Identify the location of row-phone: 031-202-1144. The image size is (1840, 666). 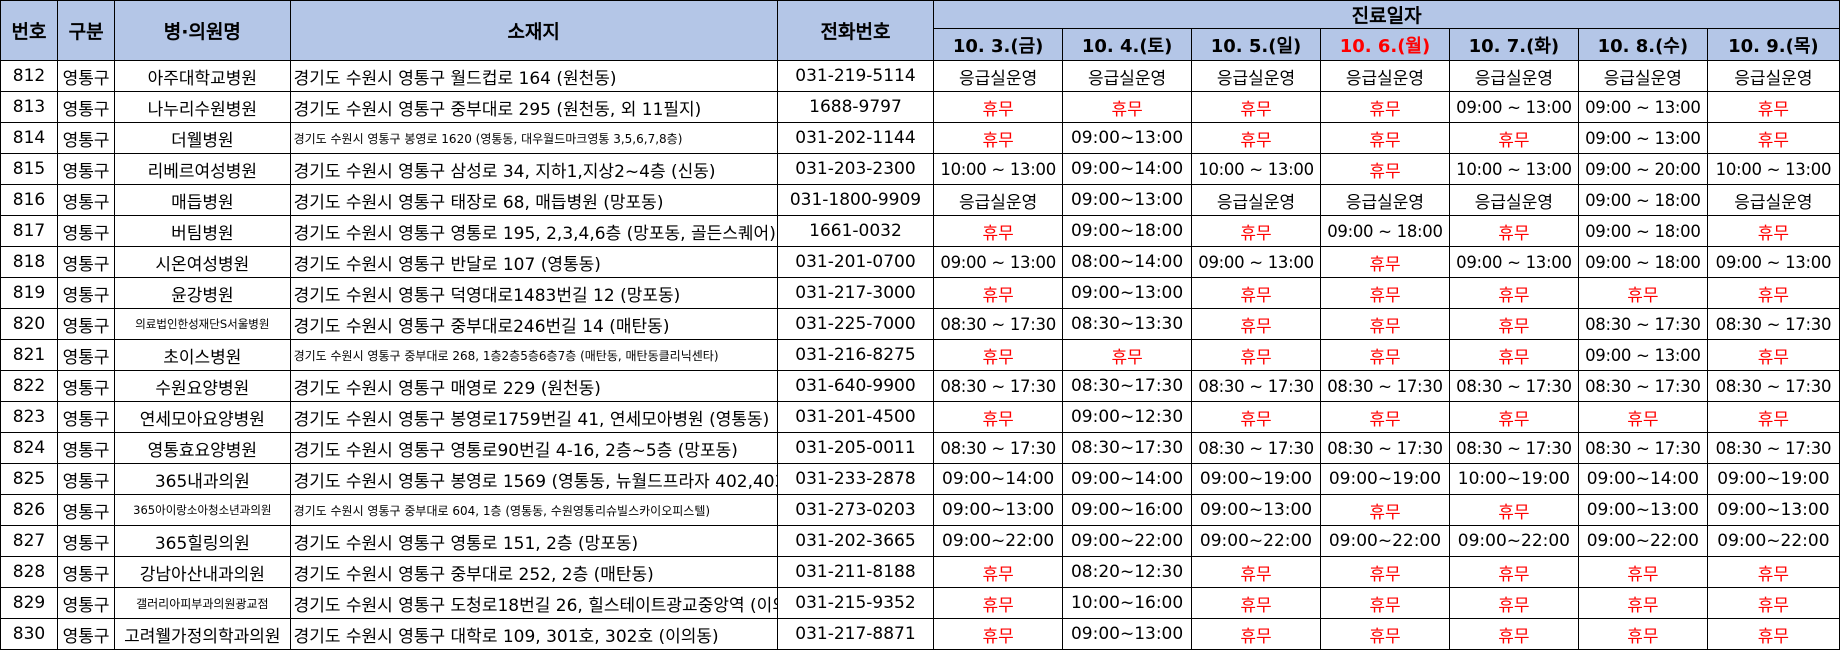
(855, 138).